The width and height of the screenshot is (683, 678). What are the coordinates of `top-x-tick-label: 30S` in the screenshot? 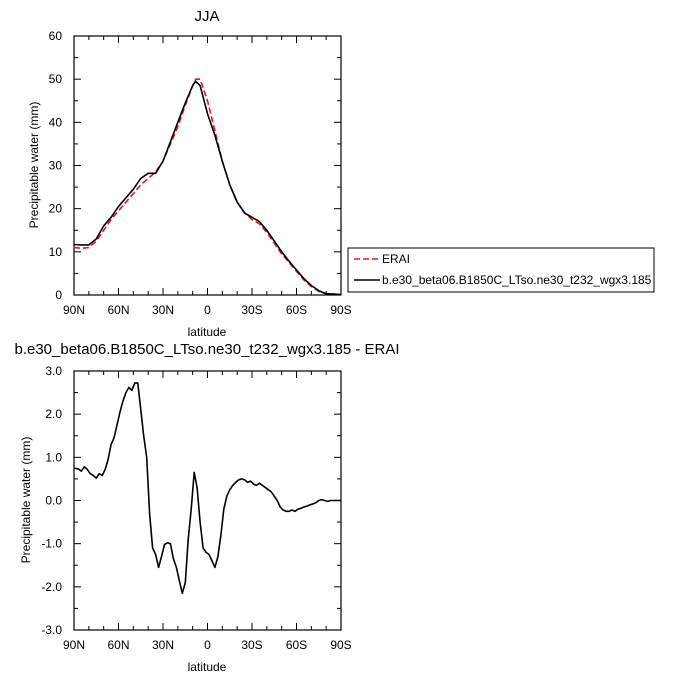 It's located at (251, 310).